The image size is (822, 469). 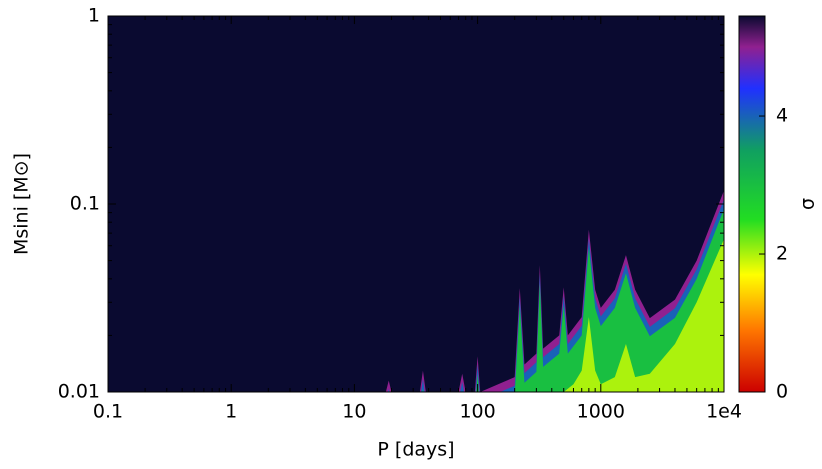 What do you see at coordinates (108, 412) in the screenshot?
I see `x-tick-label: 0.1` at bounding box center [108, 412].